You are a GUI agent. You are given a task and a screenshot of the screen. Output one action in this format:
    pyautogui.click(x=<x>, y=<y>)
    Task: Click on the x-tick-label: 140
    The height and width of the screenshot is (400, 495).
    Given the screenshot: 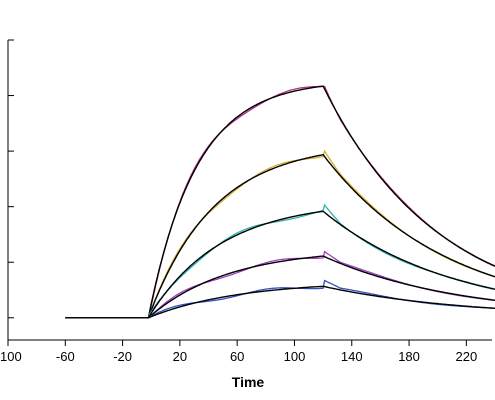 What is the action you would take?
    pyautogui.click(x=352, y=356)
    